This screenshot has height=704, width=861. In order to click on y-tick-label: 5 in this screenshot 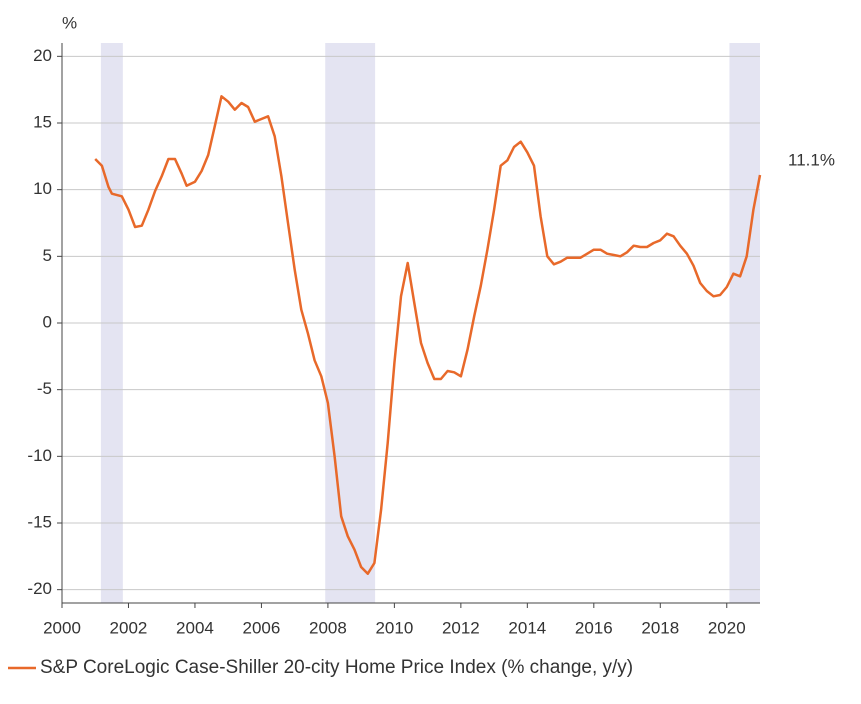, I will do `click(47, 255)`.